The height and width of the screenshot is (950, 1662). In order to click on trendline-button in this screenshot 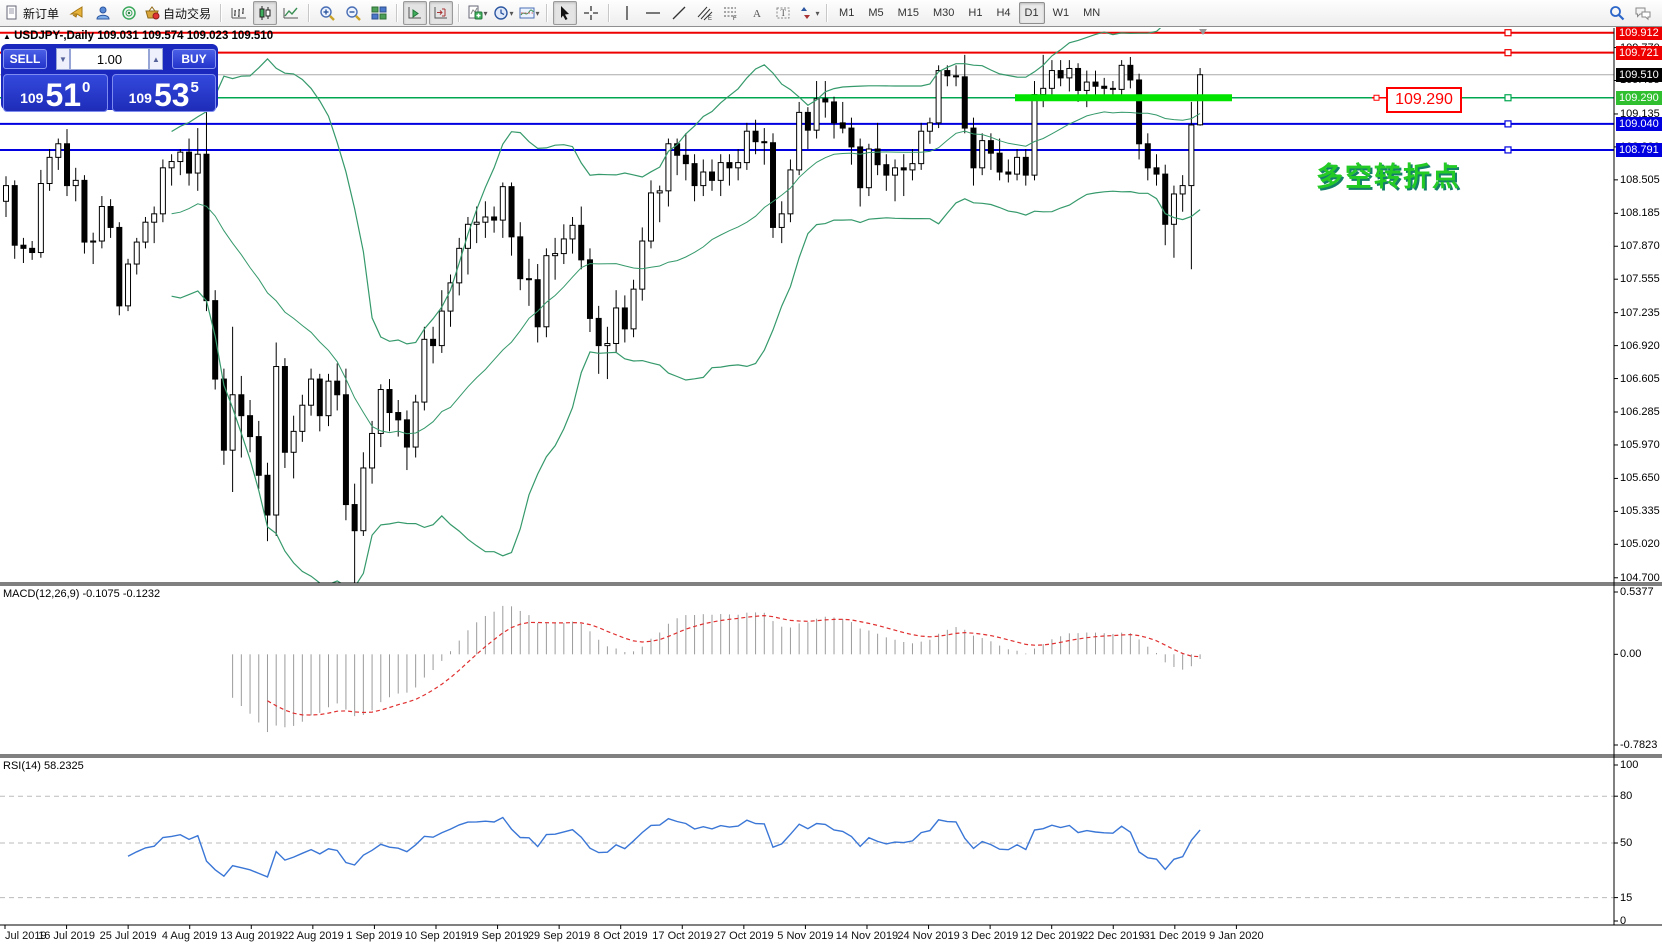, I will do `click(679, 13)`.